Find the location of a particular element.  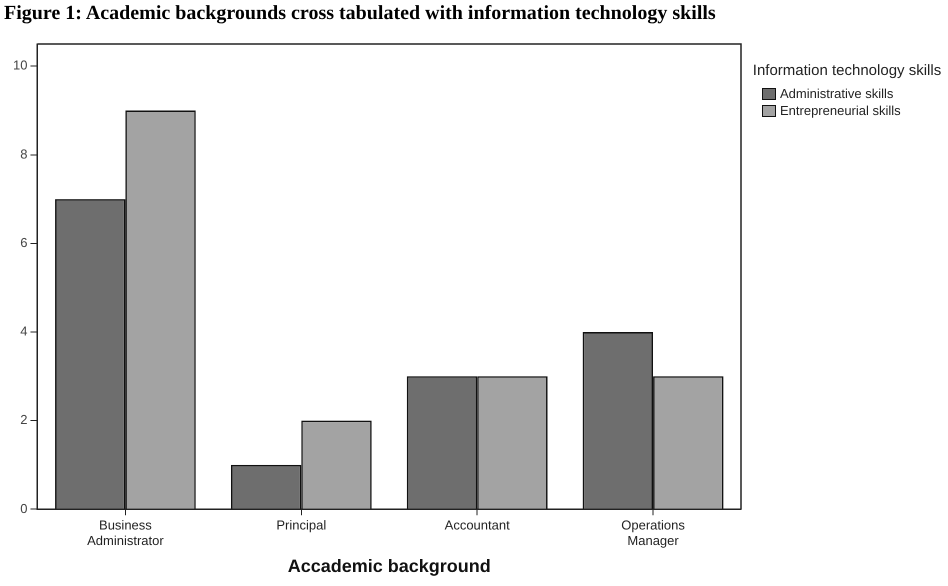

y-tick-label: 4 is located at coordinates (24, 331).